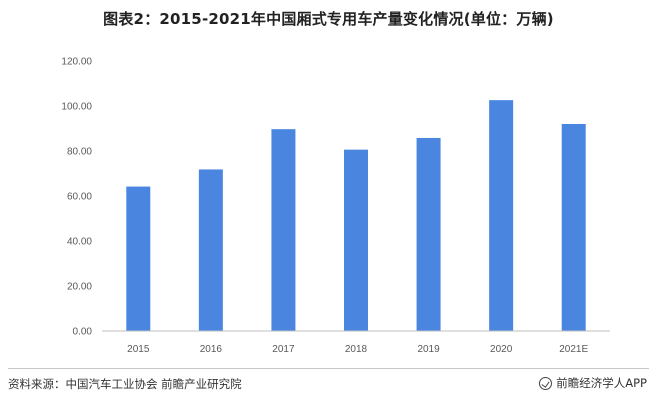 The width and height of the screenshot is (657, 407). Describe the element at coordinates (283, 349) in the screenshot. I see `x-tick-label: 2017` at that location.